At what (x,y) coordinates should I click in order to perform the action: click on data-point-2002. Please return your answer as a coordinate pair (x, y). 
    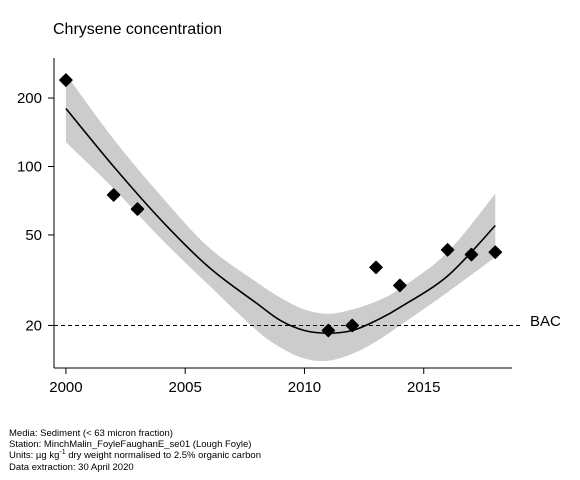
    Looking at the image, I should click on (113, 195).